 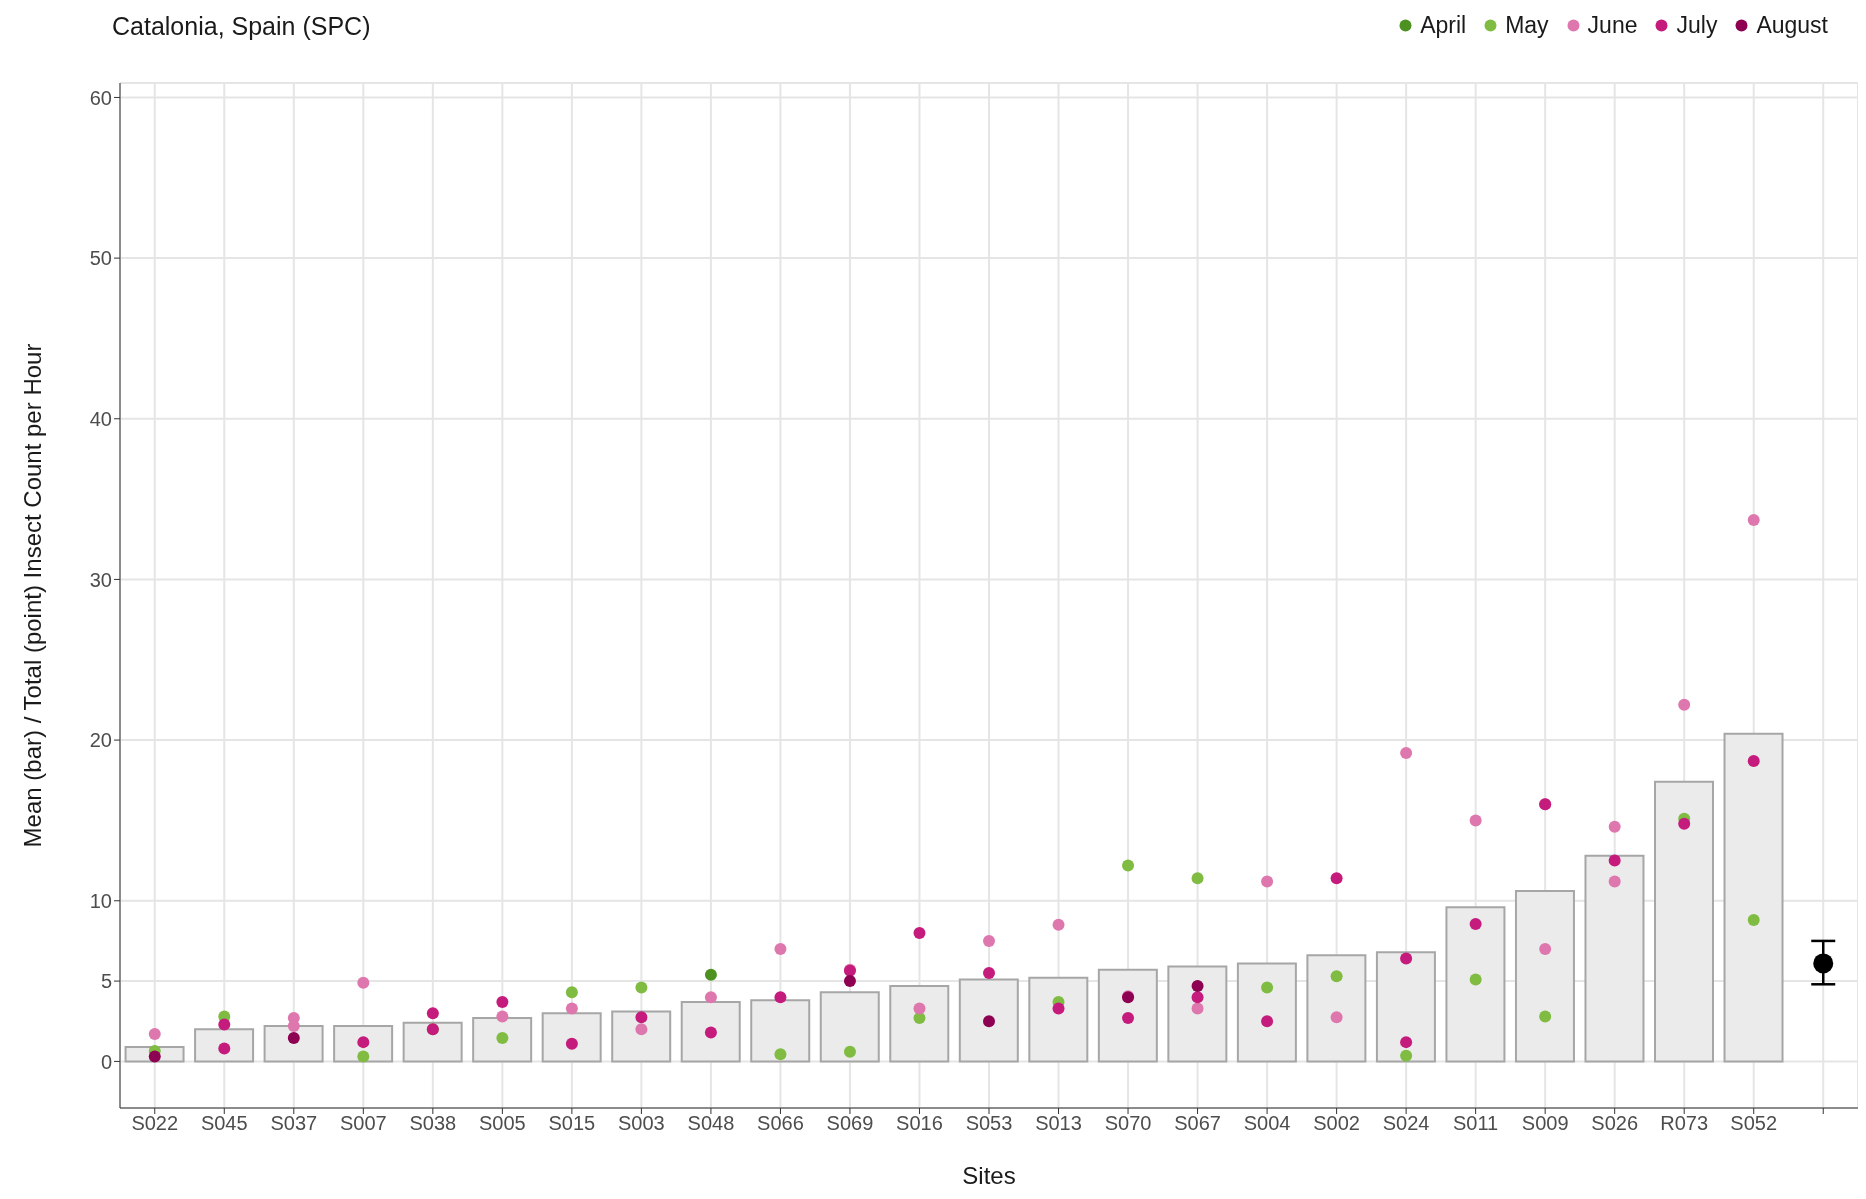 What do you see at coordinates (106, 981) in the screenshot?
I see `y-tick-label: 5` at bounding box center [106, 981].